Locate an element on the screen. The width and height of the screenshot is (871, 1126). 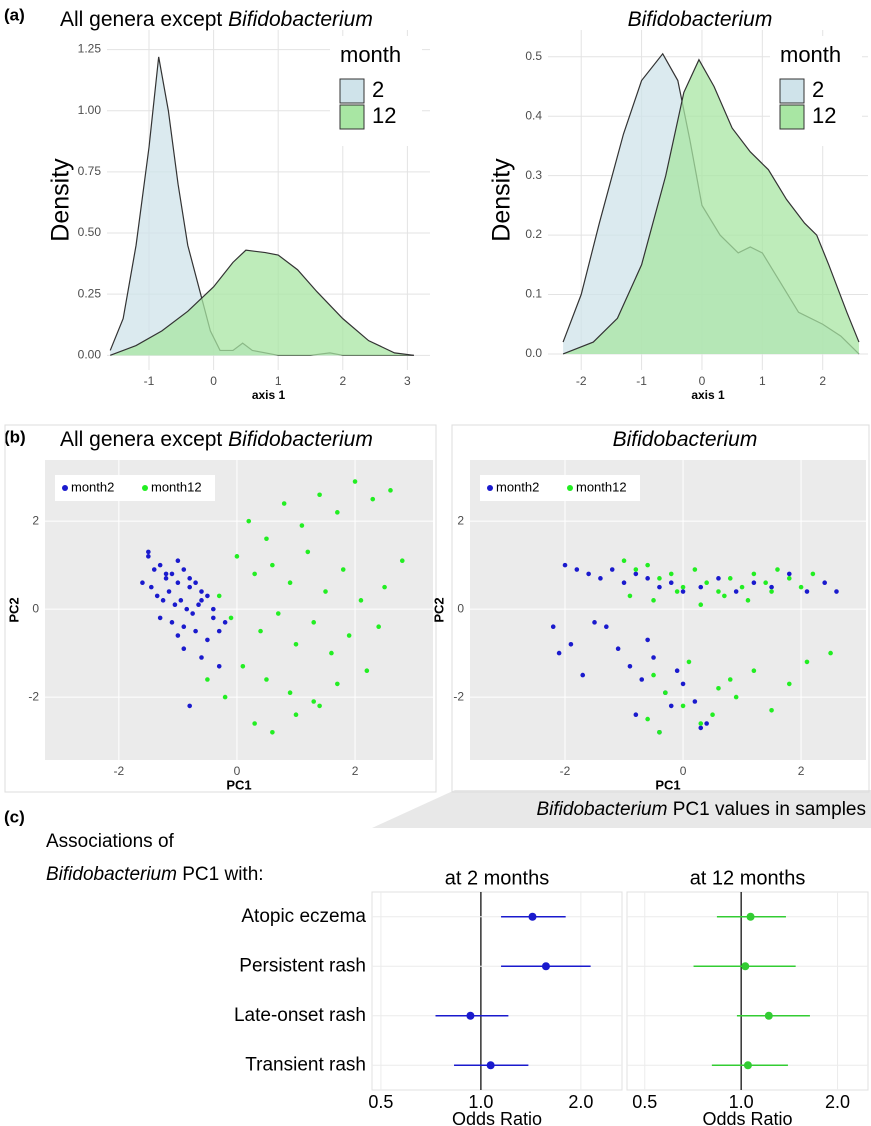
text-segment: Bifidobacterium is located at coordinates (111, 874).